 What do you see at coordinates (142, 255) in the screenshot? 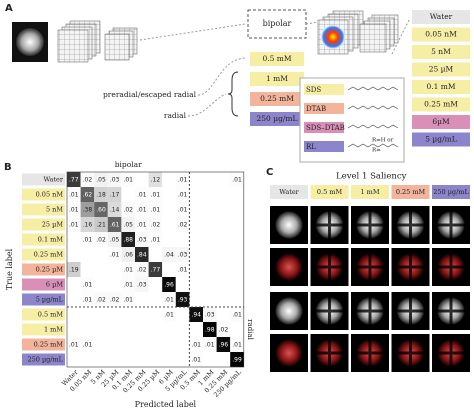
I see `cell-value: .84` at bounding box center [142, 255].